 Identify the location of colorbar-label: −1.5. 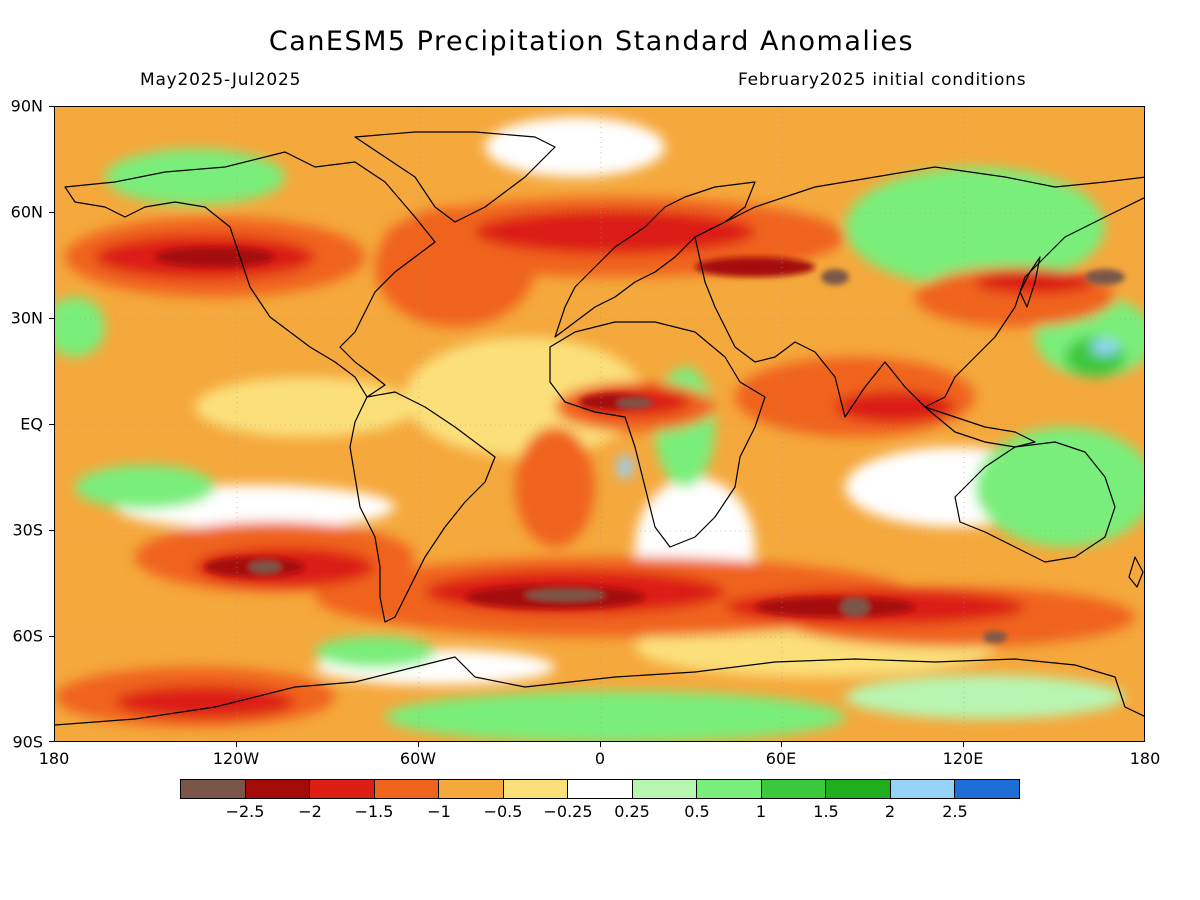
(374, 811).